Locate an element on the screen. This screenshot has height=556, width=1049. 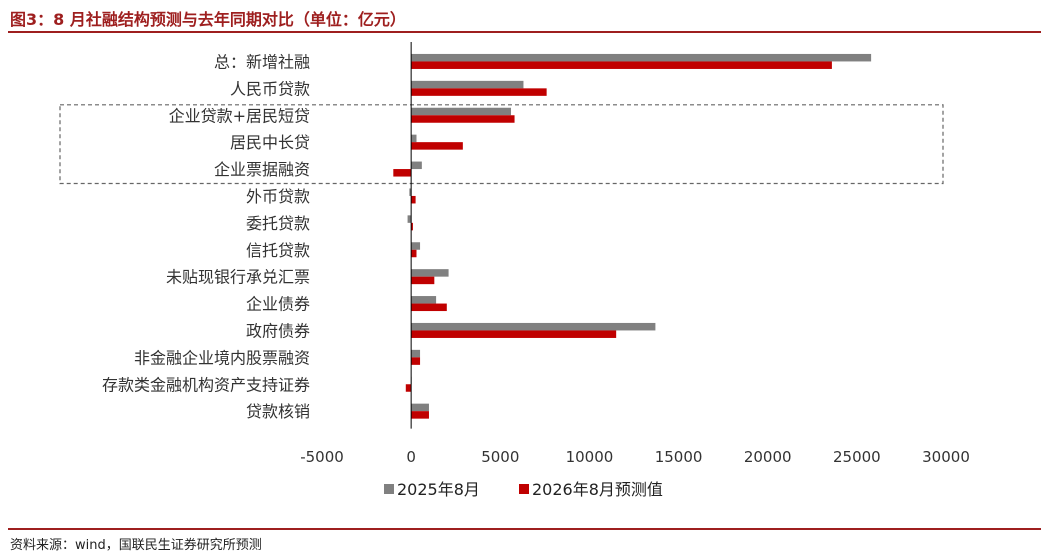
category-label: 企业票据融资 is located at coordinates (262, 169).